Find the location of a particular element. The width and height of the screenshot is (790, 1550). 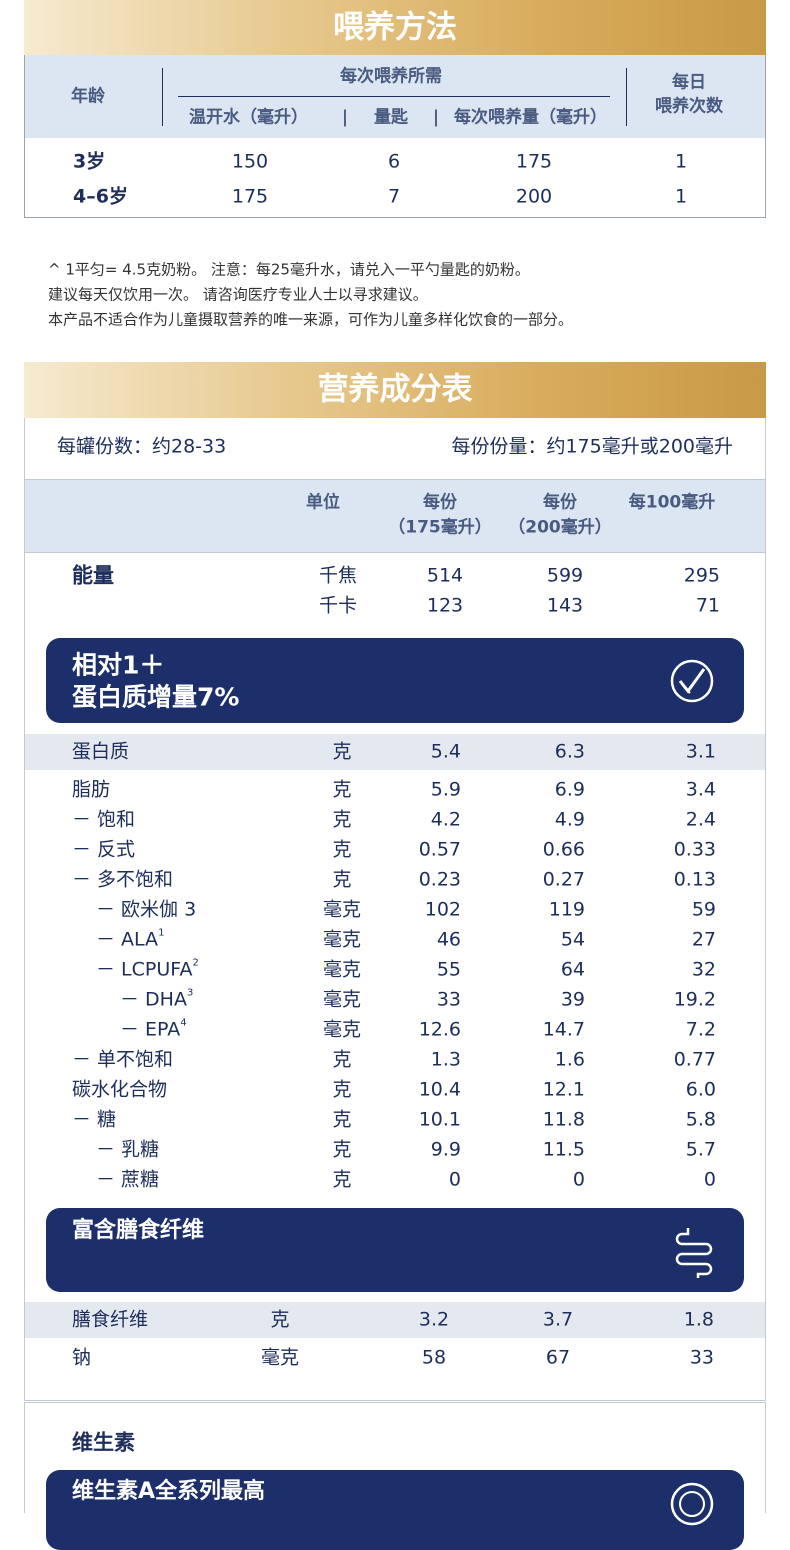

value-cell: 6.9 is located at coordinates (569, 789).